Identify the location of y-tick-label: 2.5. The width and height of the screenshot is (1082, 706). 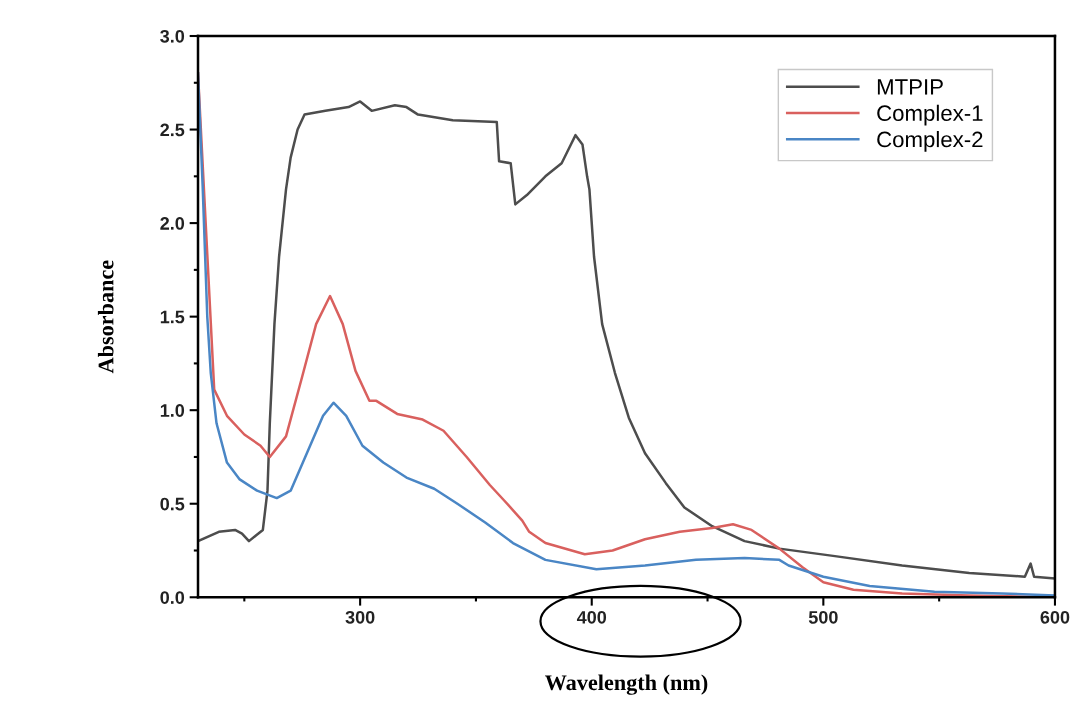
(172, 130).